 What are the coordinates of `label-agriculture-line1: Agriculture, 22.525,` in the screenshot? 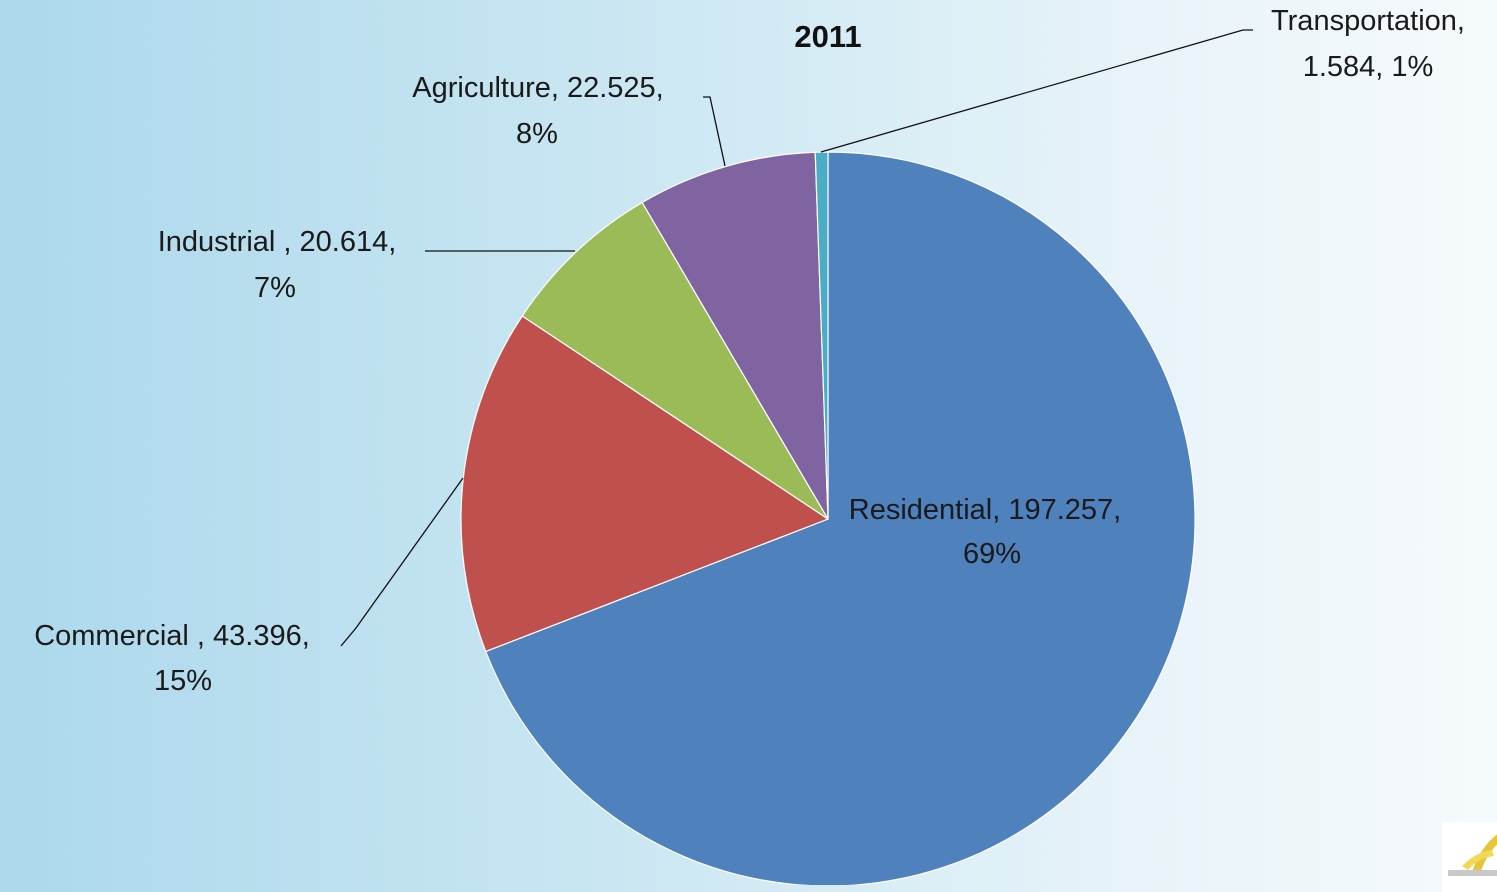 It's located at (537, 88).